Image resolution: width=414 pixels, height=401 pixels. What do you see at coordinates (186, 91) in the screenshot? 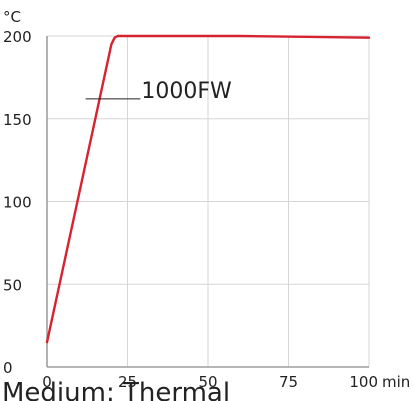
I see `series-label: 1000FW` at bounding box center [186, 91].